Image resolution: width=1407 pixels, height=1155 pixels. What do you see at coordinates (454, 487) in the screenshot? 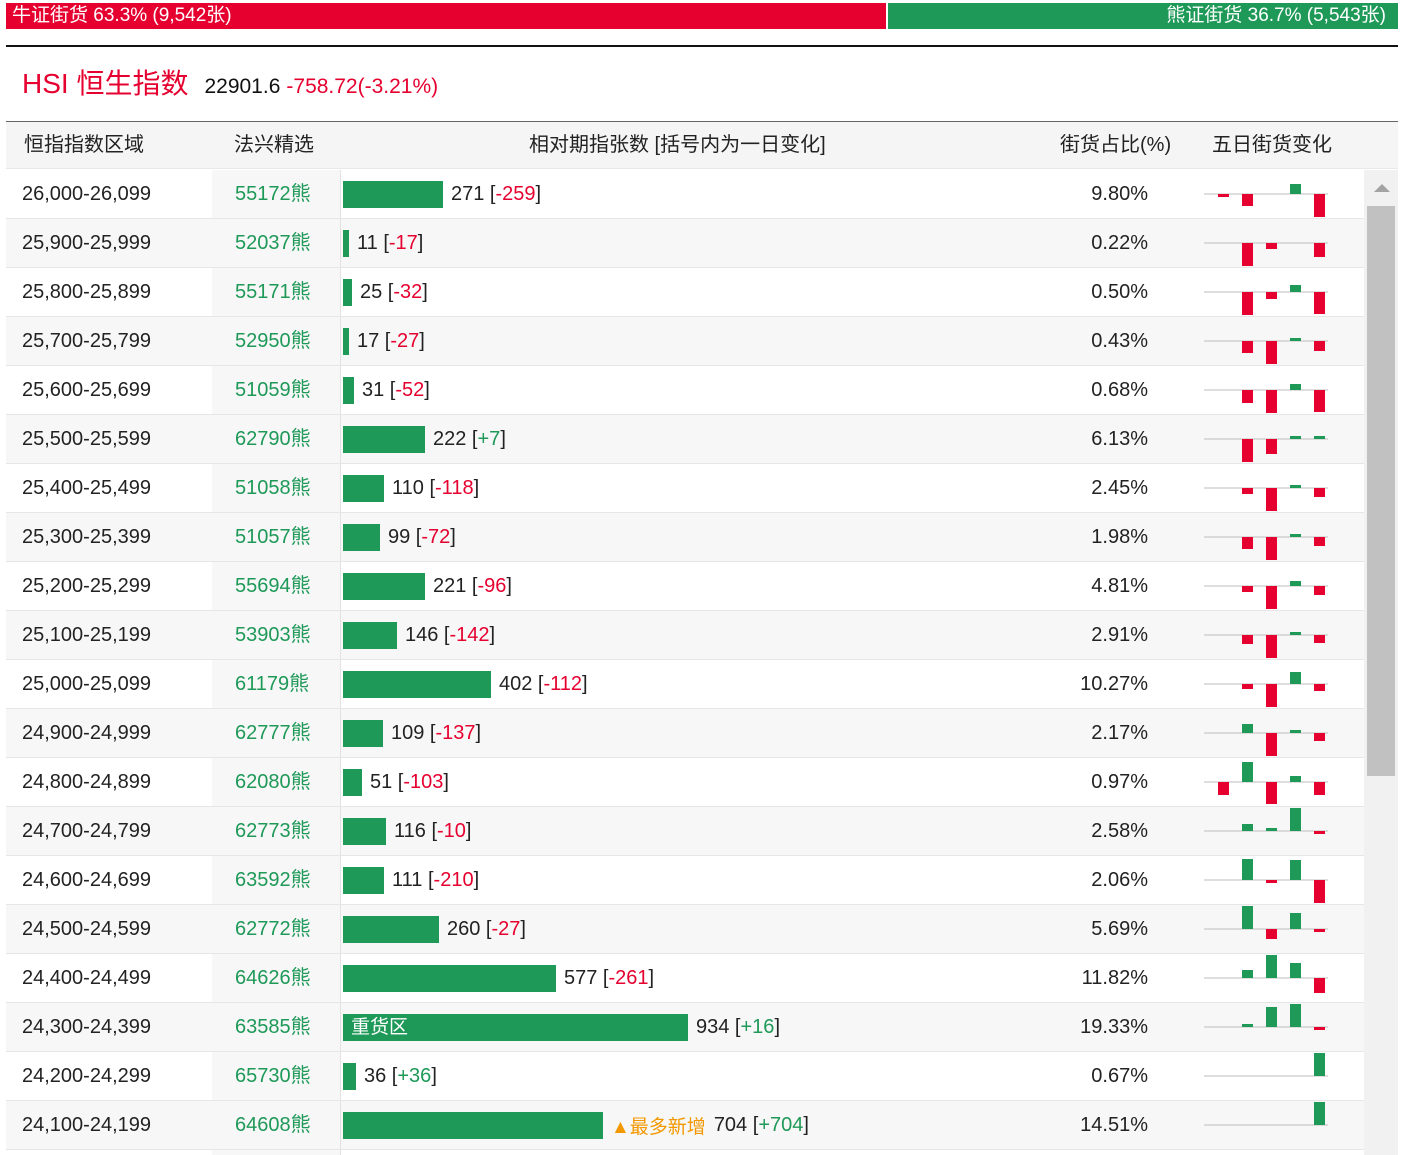
I see `daily-change: -118` at bounding box center [454, 487].